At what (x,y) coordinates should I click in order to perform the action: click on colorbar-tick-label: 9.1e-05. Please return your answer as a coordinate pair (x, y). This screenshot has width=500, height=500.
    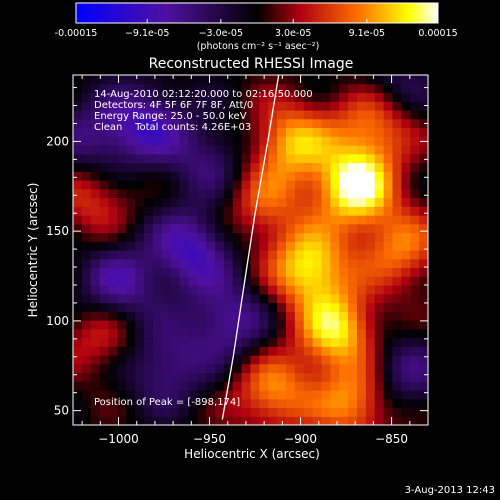
    Looking at the image, I should click on (367, 33).